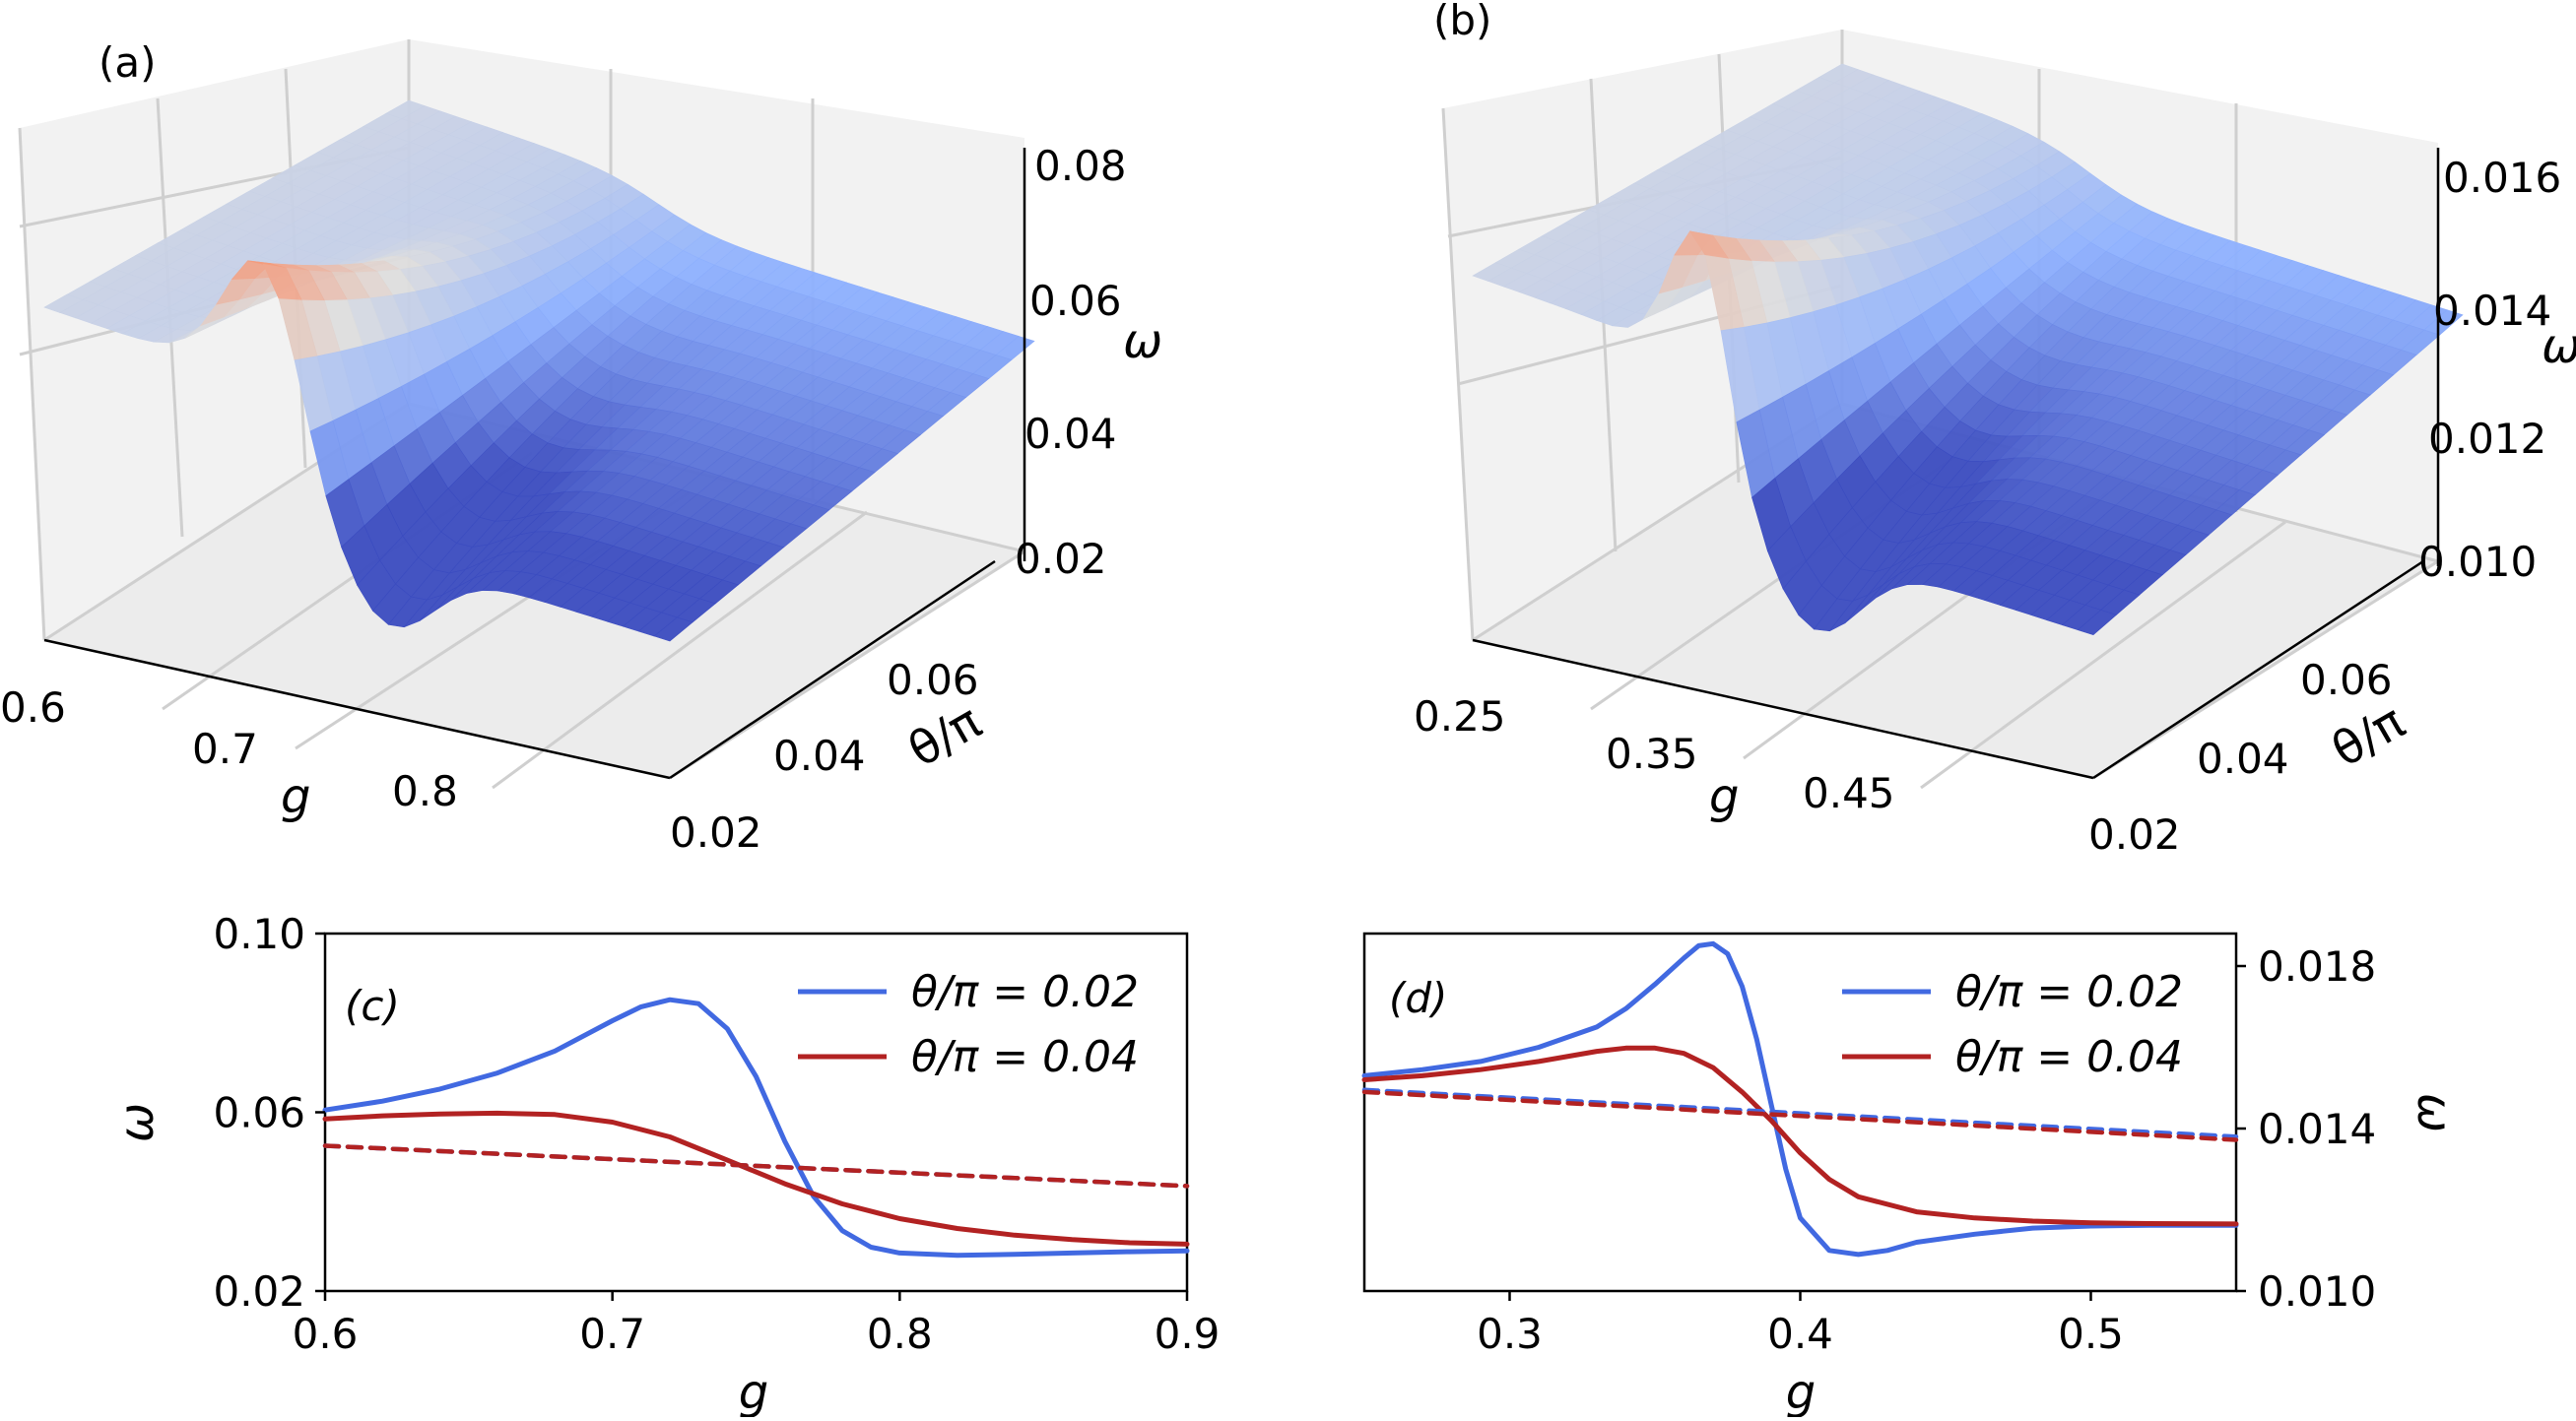 The width and height of the screenshot is (2576, 1421). I want to click on panel-a-ytick-2: 0.06, so click(933, 680).